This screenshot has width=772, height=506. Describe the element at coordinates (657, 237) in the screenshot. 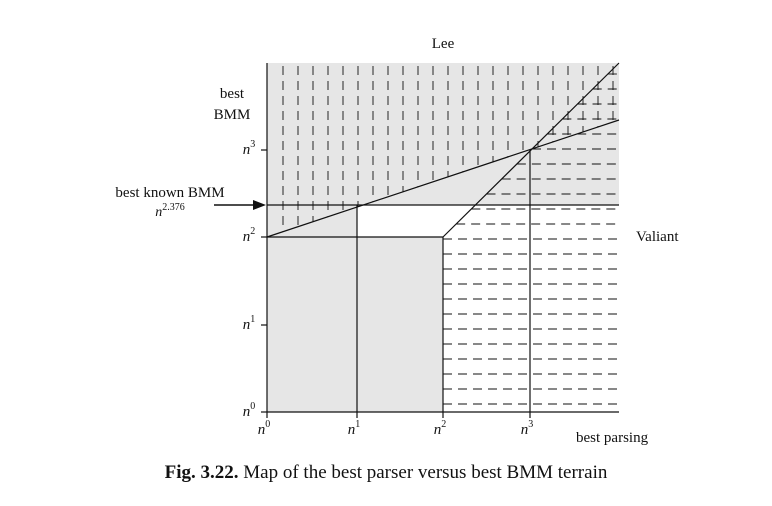

I see `valiant-label: Valiant` at that location.